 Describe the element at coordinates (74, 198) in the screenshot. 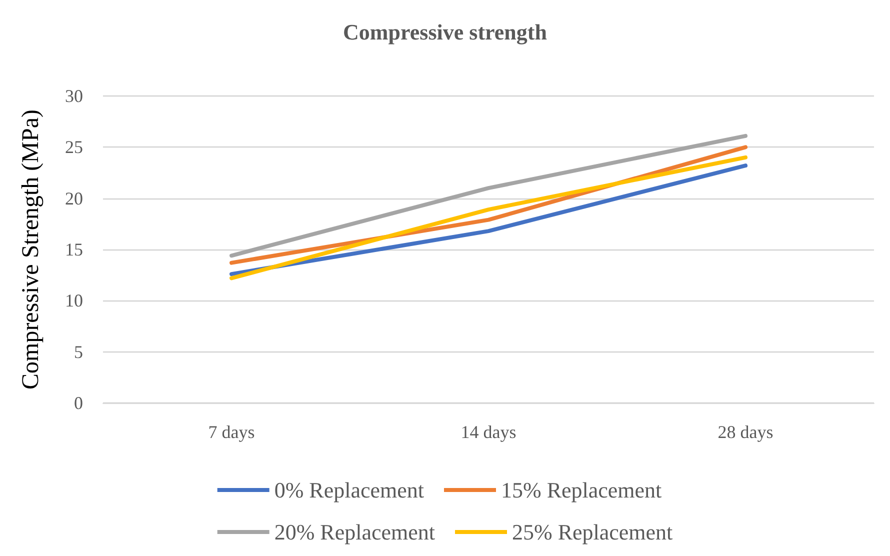

I see `y-tick-label: 20` at that location.